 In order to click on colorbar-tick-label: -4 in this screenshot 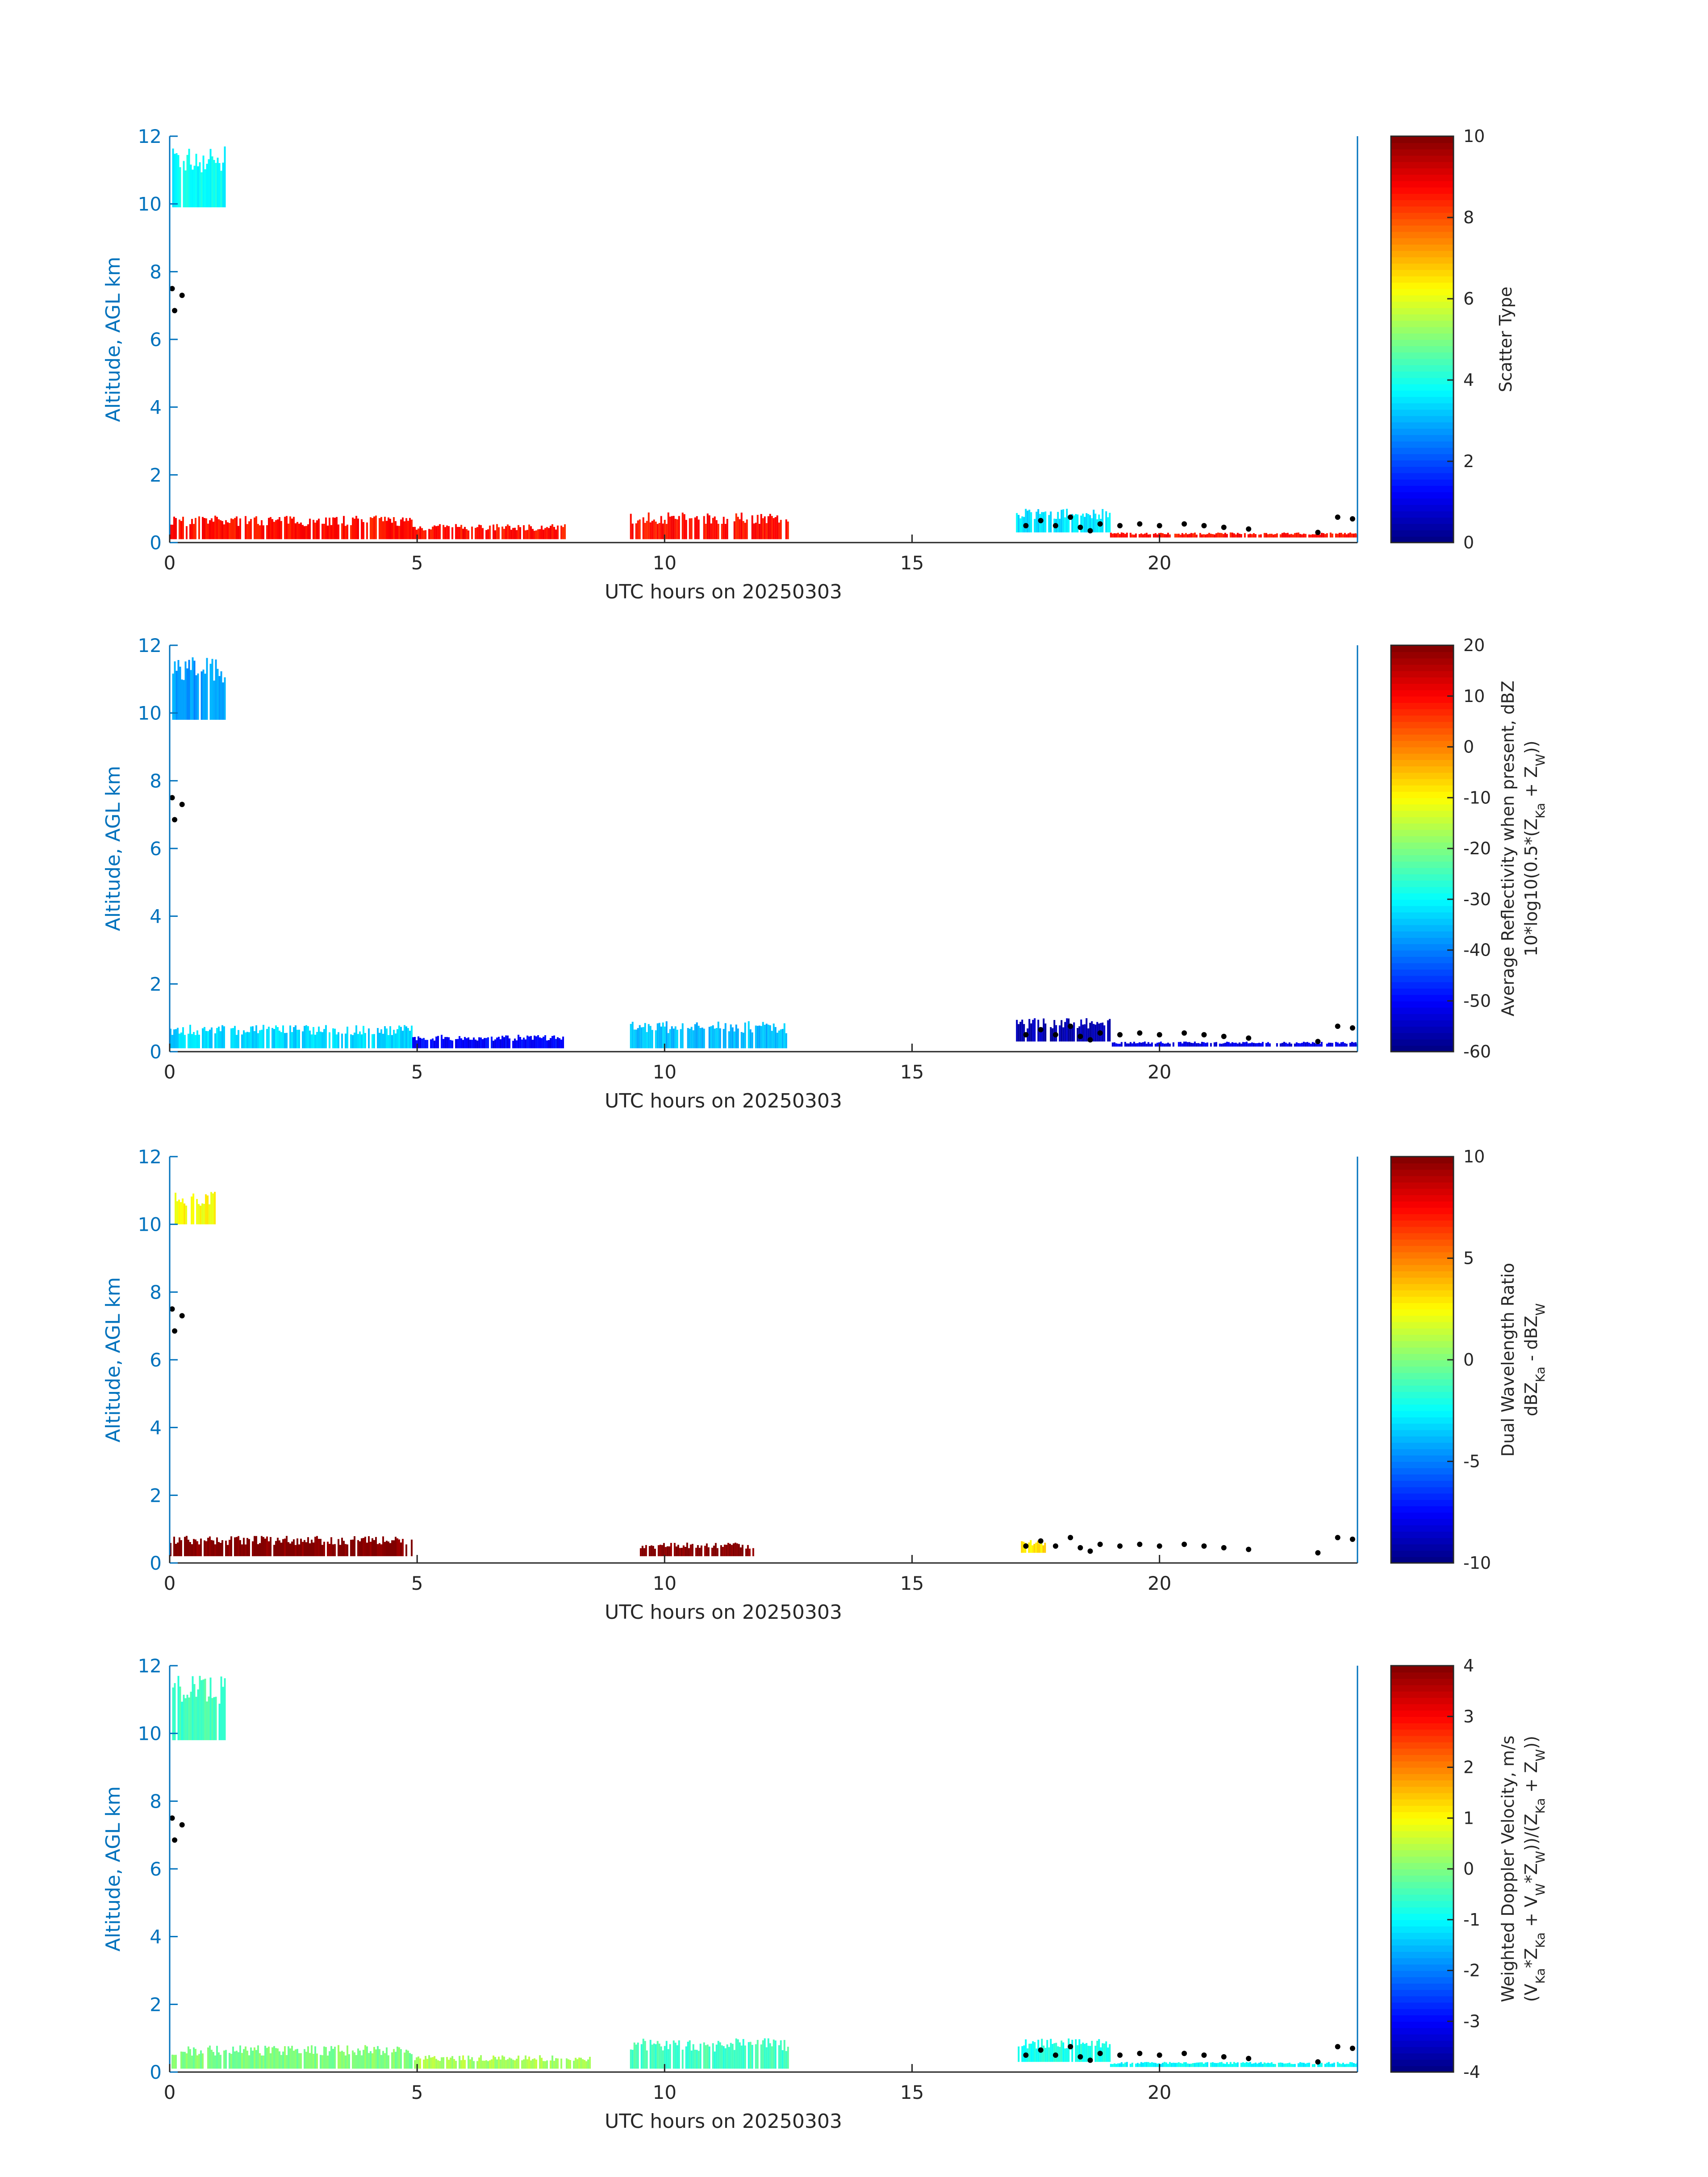, I will do `click(1471, 2072)`.